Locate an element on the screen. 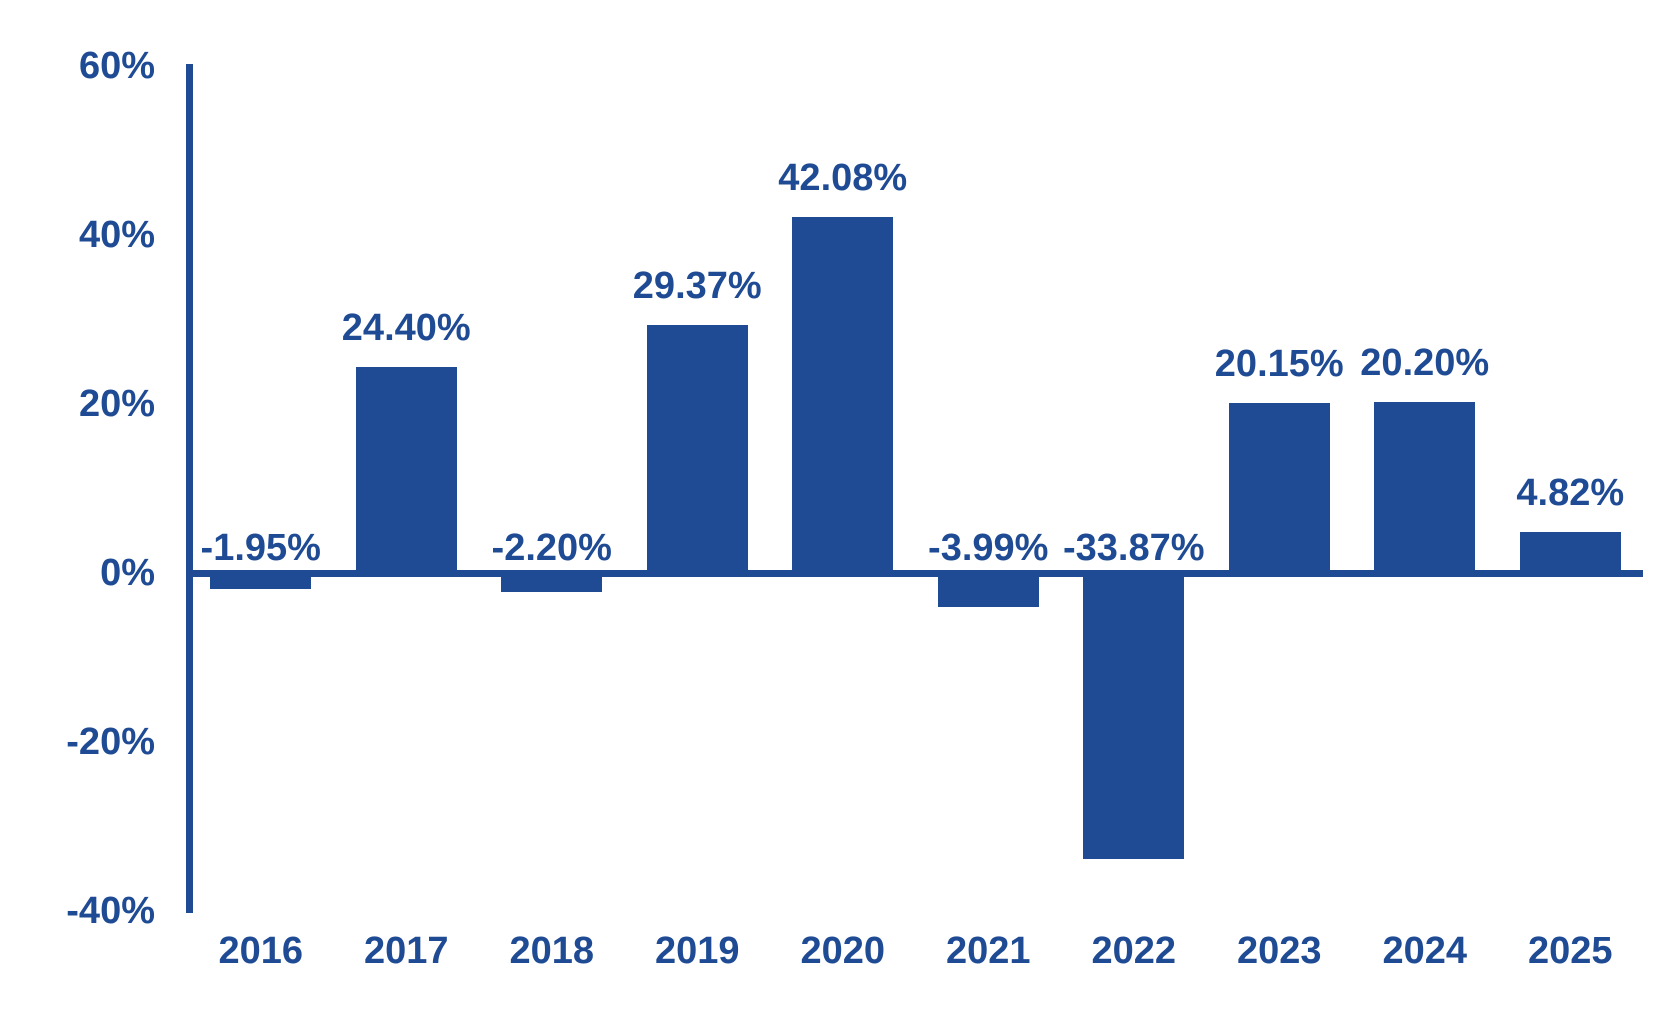  value-label-2022: -33.87% is located at coordinates (1133, 548).